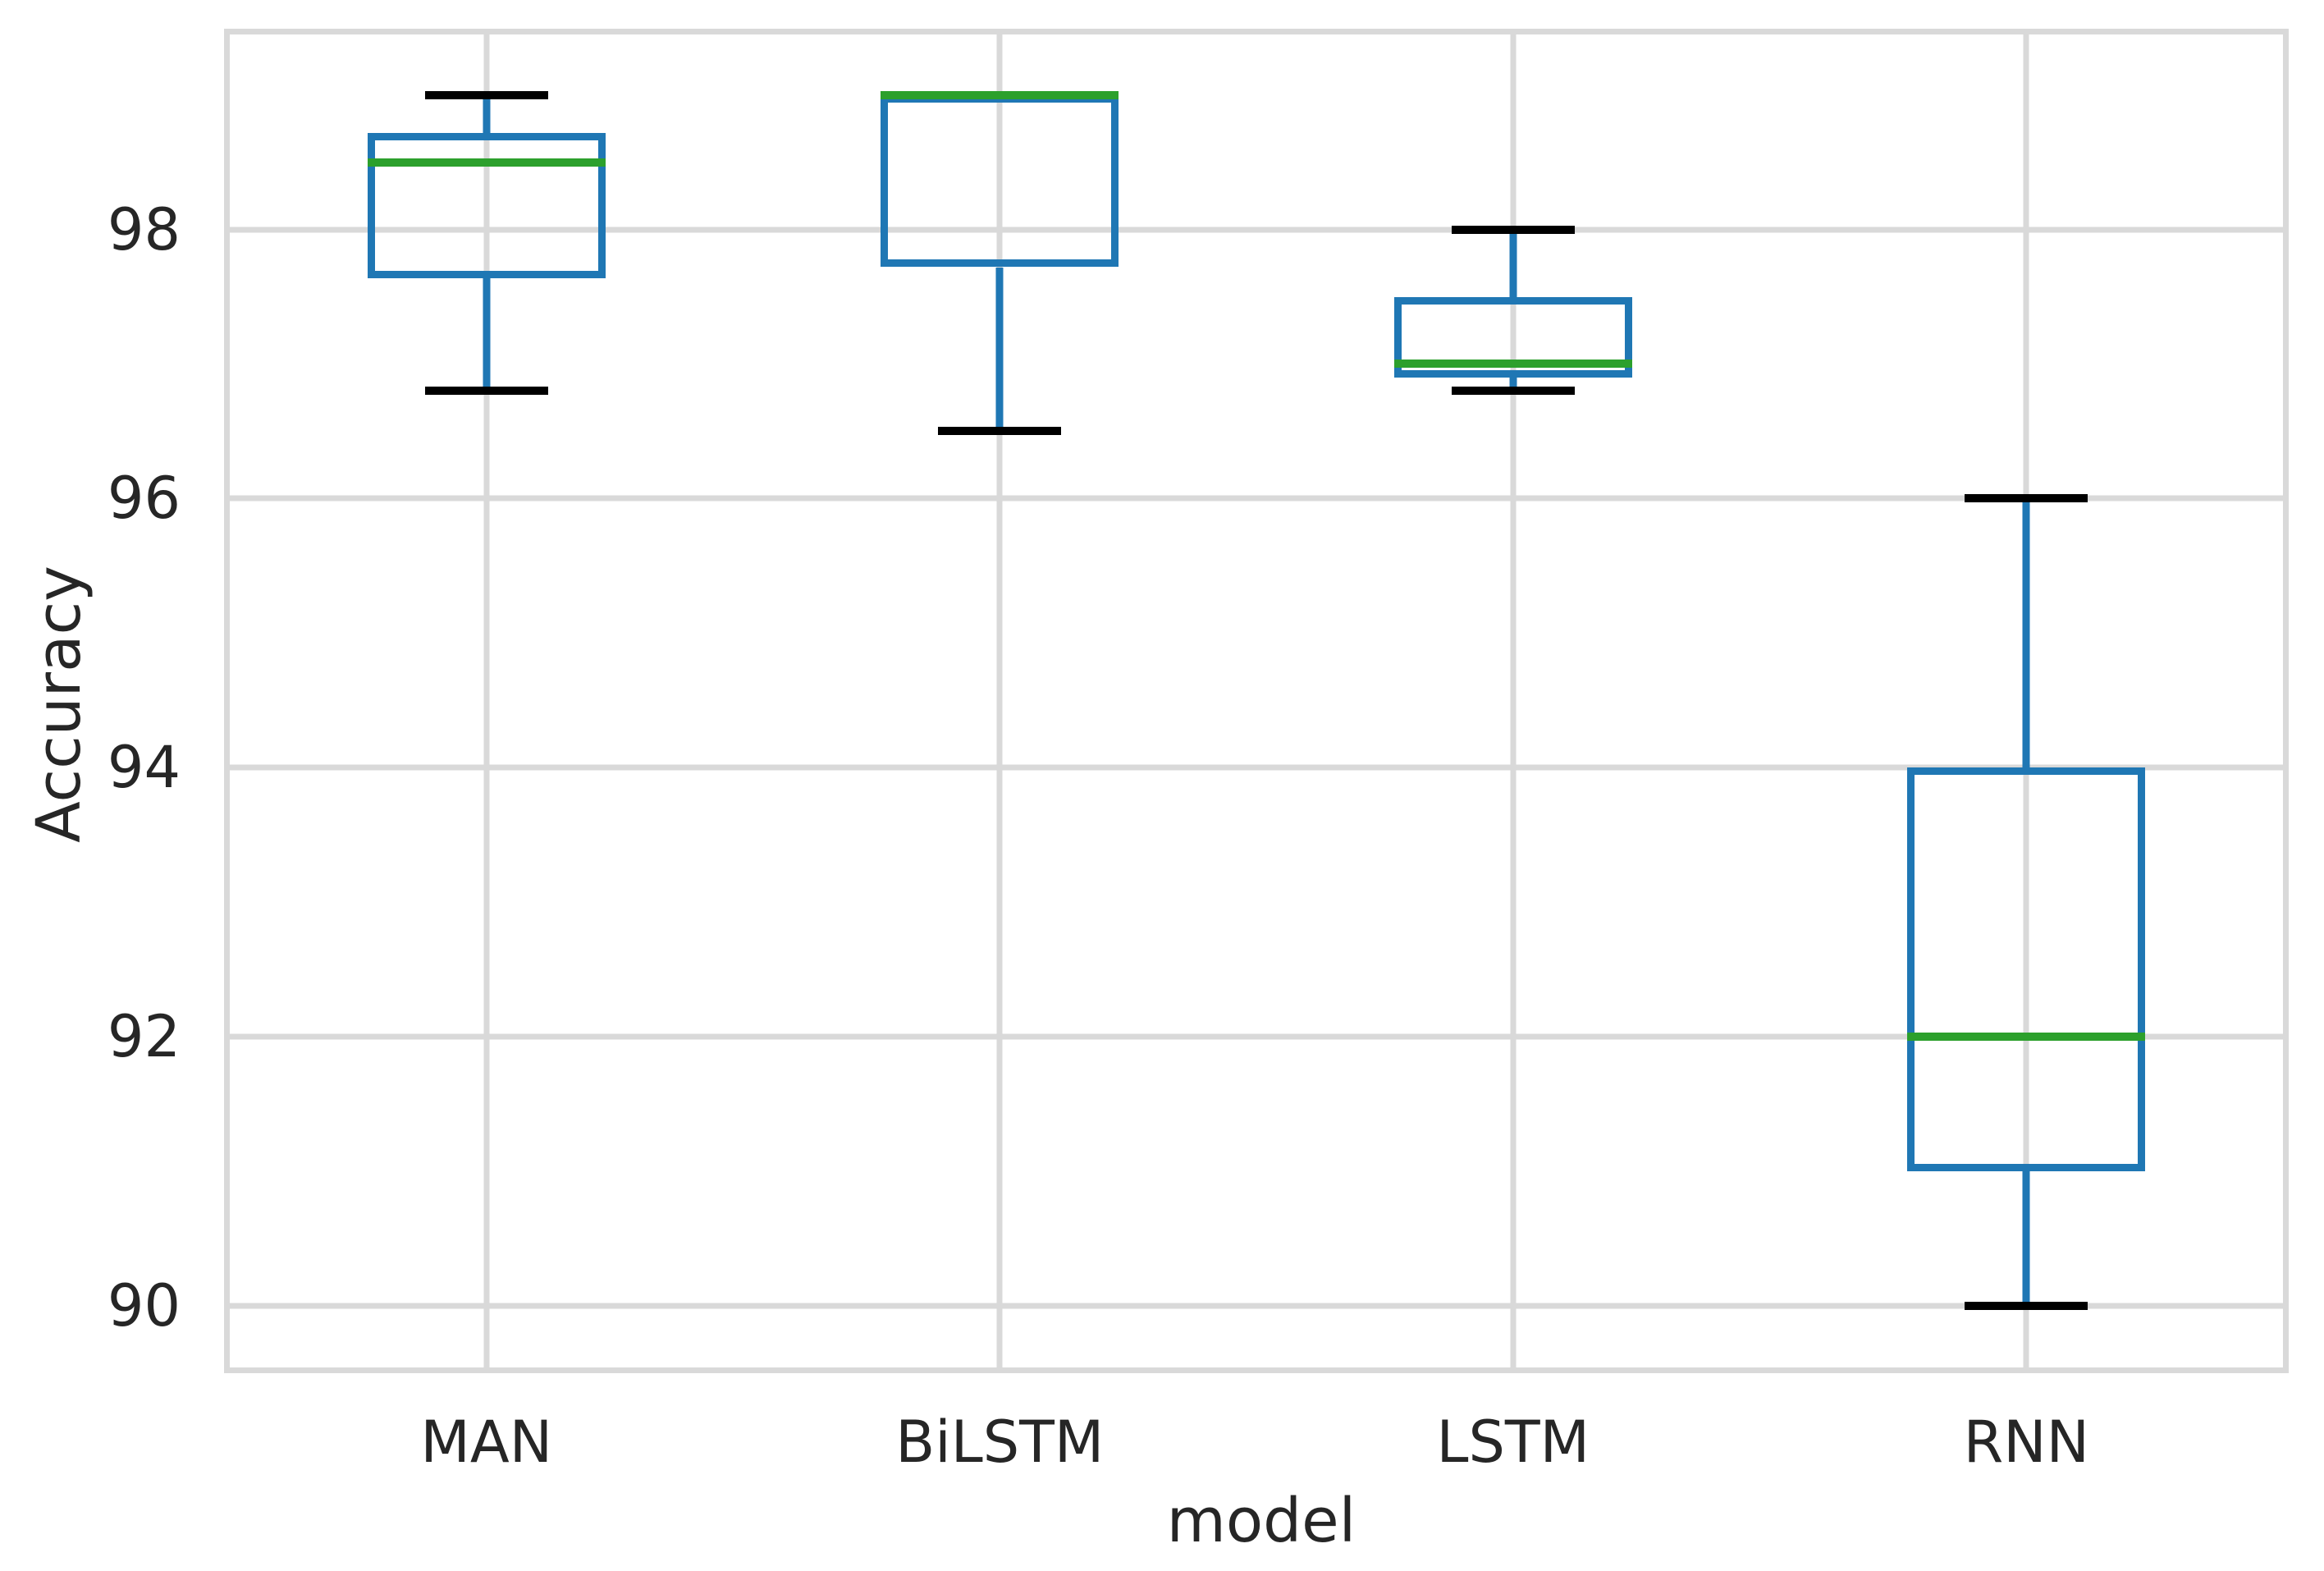 This screenshot has height=1571, width=2324. Describe the element at coordinates (999, 349) in the screenshot. I see `lower-whisker-BiLSTM` at that location.